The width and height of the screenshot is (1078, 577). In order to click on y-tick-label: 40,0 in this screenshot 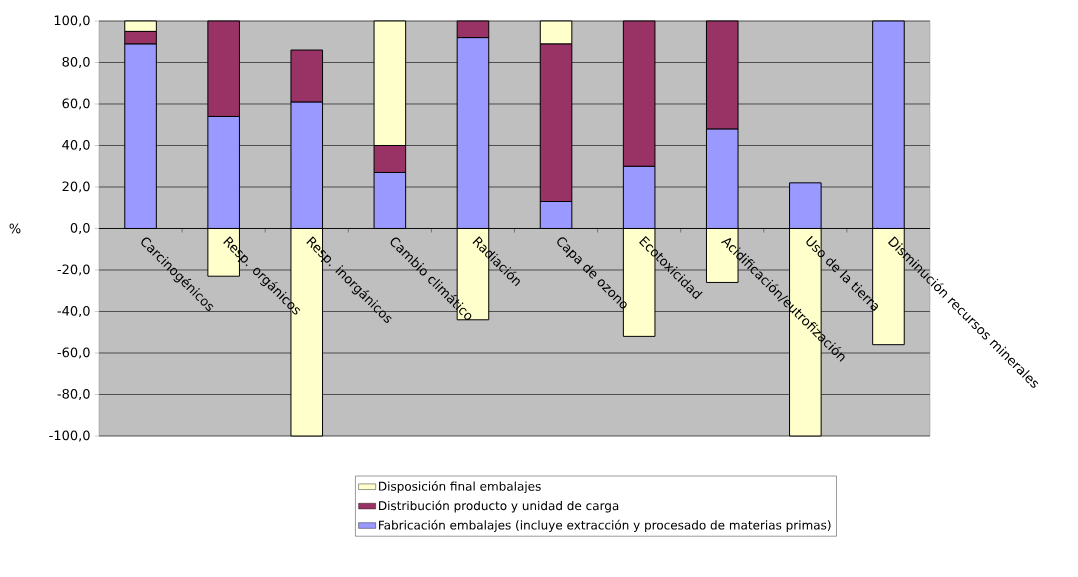, I will do `click(76, 145)`.